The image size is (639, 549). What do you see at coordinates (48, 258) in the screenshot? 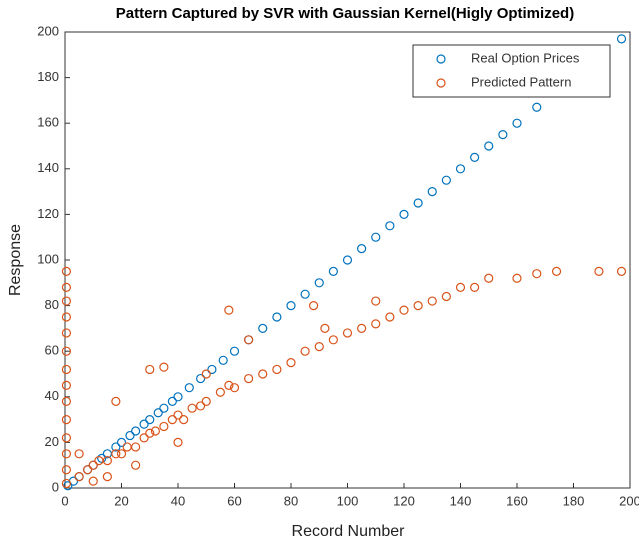
I see `y-tick-label: 100` at bounding box center [48, 258].